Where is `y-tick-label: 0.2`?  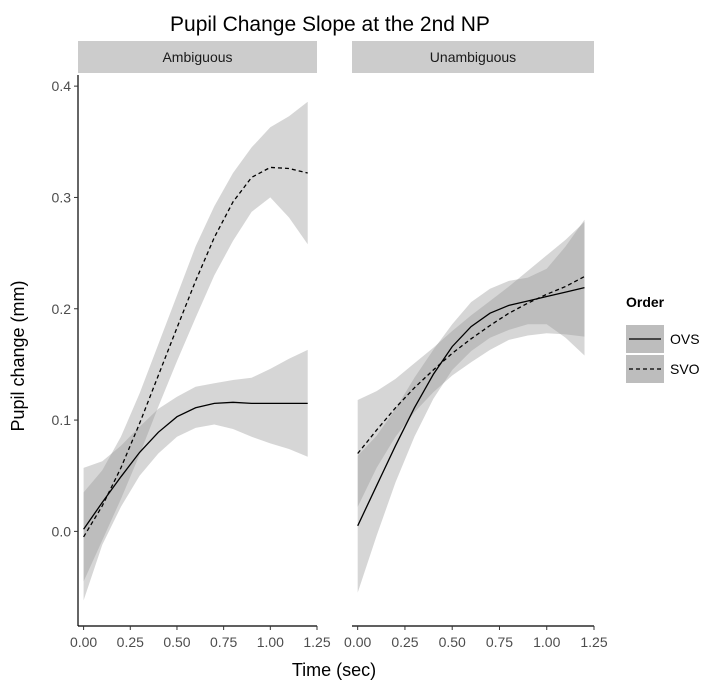 y-tick-label: 0.2 is located at coordinates (62, 309).